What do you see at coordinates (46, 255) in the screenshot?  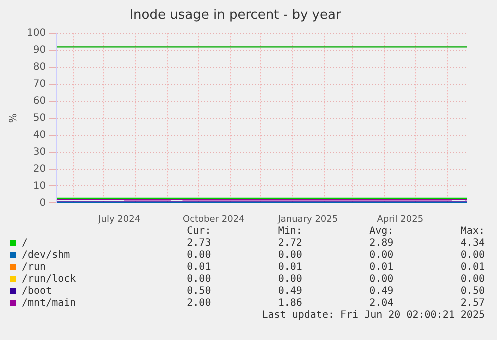 I see `legend-label: /dev/shm` at bounding box center [46, 255].